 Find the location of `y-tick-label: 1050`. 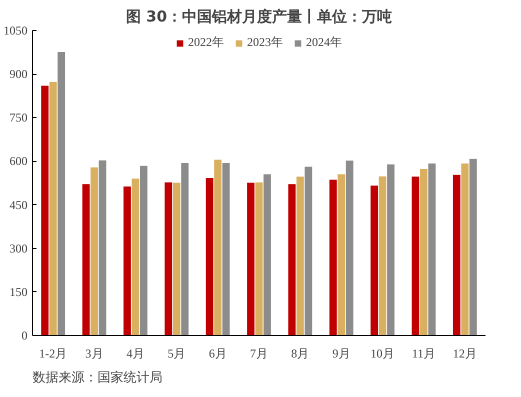

y-tick-label: 1050 is located at coordinates (16, 31).